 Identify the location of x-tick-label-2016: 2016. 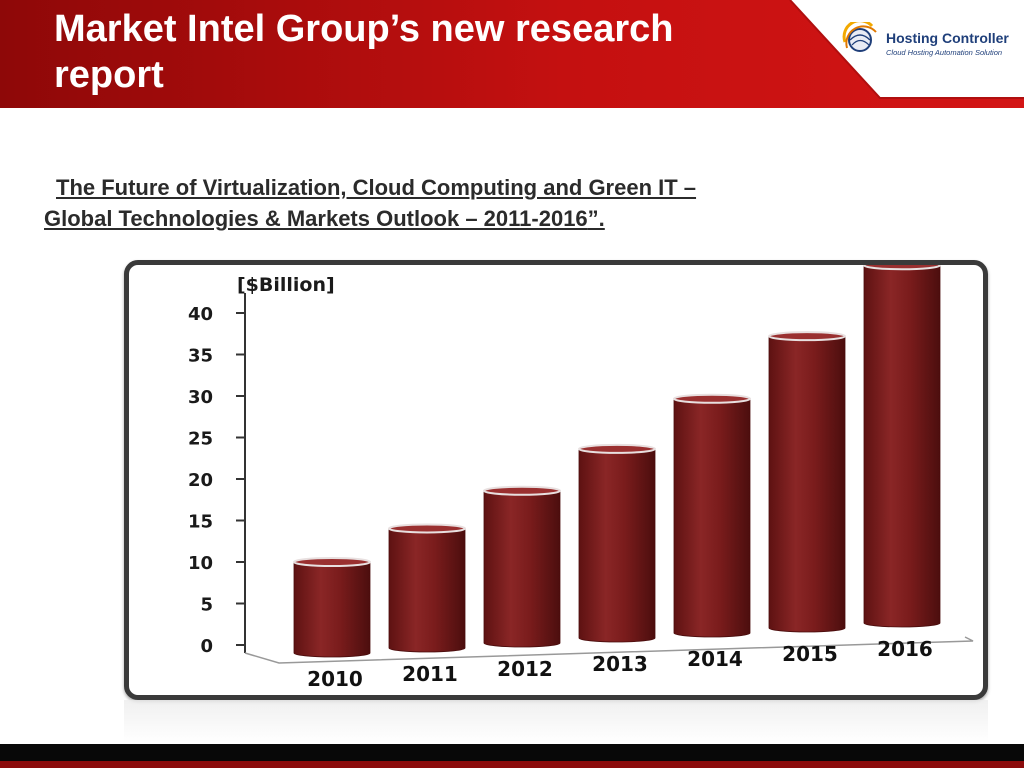
(905, 649).